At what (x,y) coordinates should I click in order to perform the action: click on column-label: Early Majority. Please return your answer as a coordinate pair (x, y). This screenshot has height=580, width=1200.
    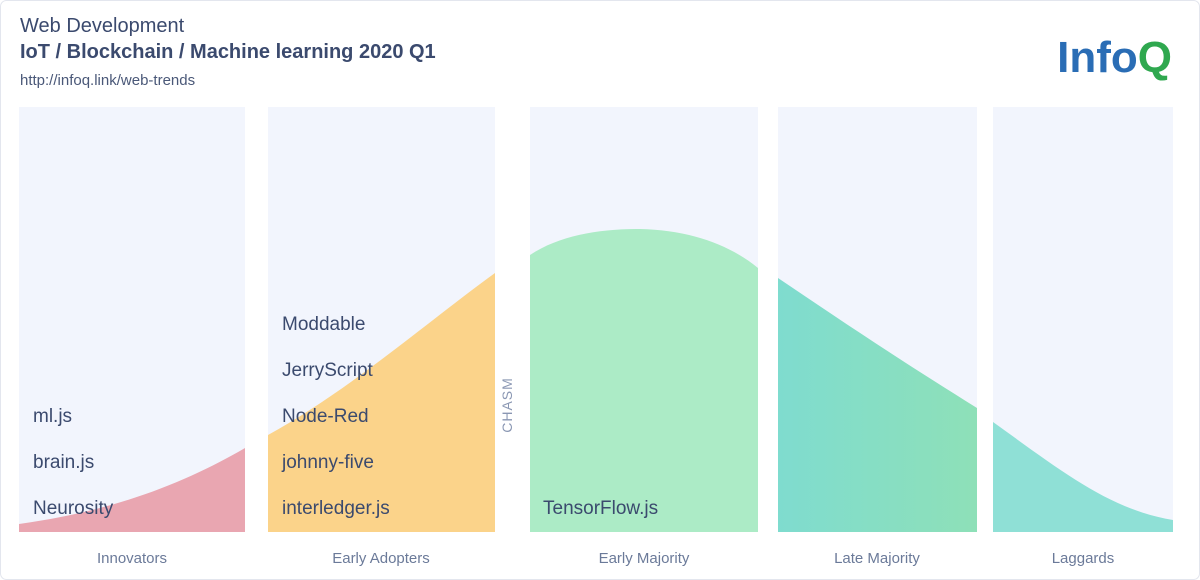
    Looking at the image, I should click on (644, 558).